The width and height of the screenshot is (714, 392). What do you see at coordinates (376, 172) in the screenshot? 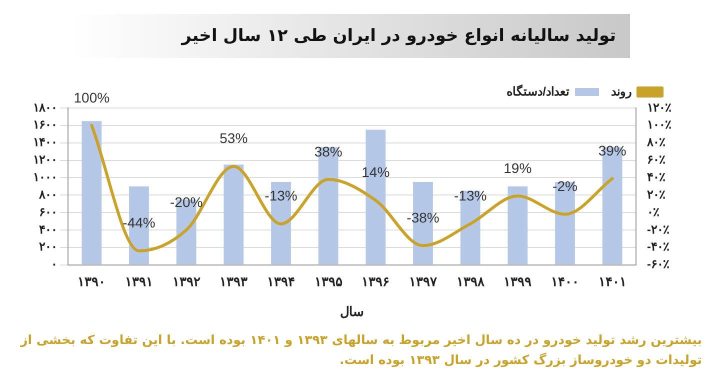
I see `data-label: 14%` at bounding box center [376, 172].